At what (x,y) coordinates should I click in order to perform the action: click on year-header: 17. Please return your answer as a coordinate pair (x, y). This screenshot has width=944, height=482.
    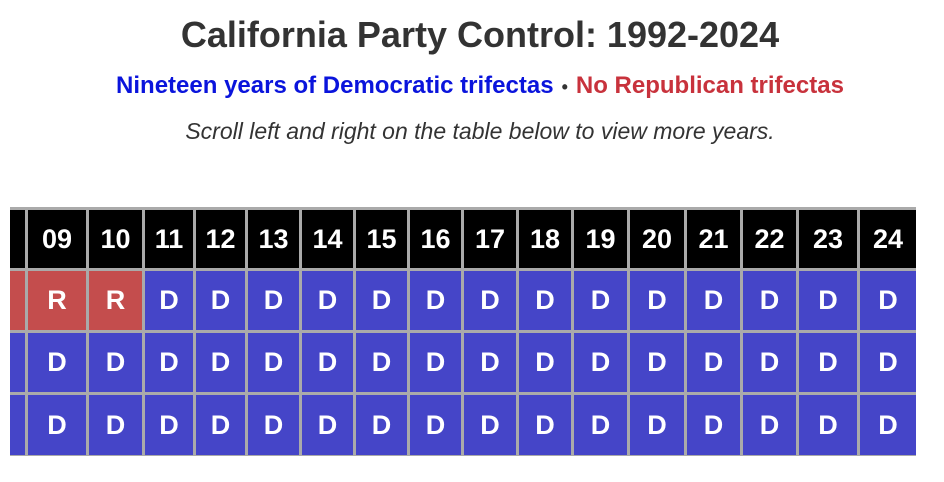
    Looking at the image, I should click on (490, 239).